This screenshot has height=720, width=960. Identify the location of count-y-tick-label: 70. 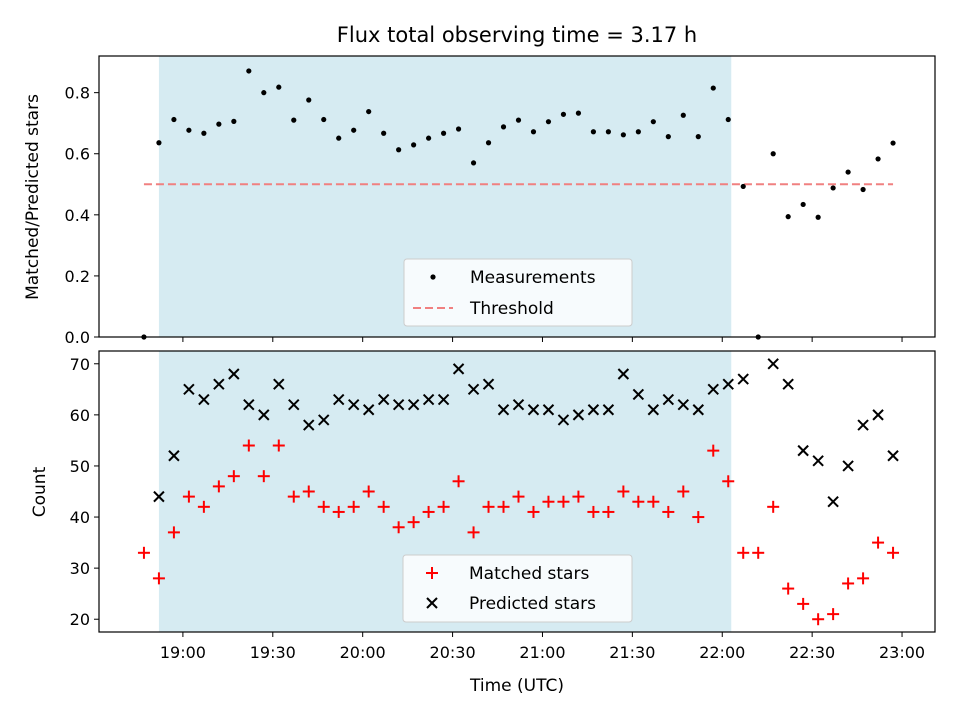
(80, 364).